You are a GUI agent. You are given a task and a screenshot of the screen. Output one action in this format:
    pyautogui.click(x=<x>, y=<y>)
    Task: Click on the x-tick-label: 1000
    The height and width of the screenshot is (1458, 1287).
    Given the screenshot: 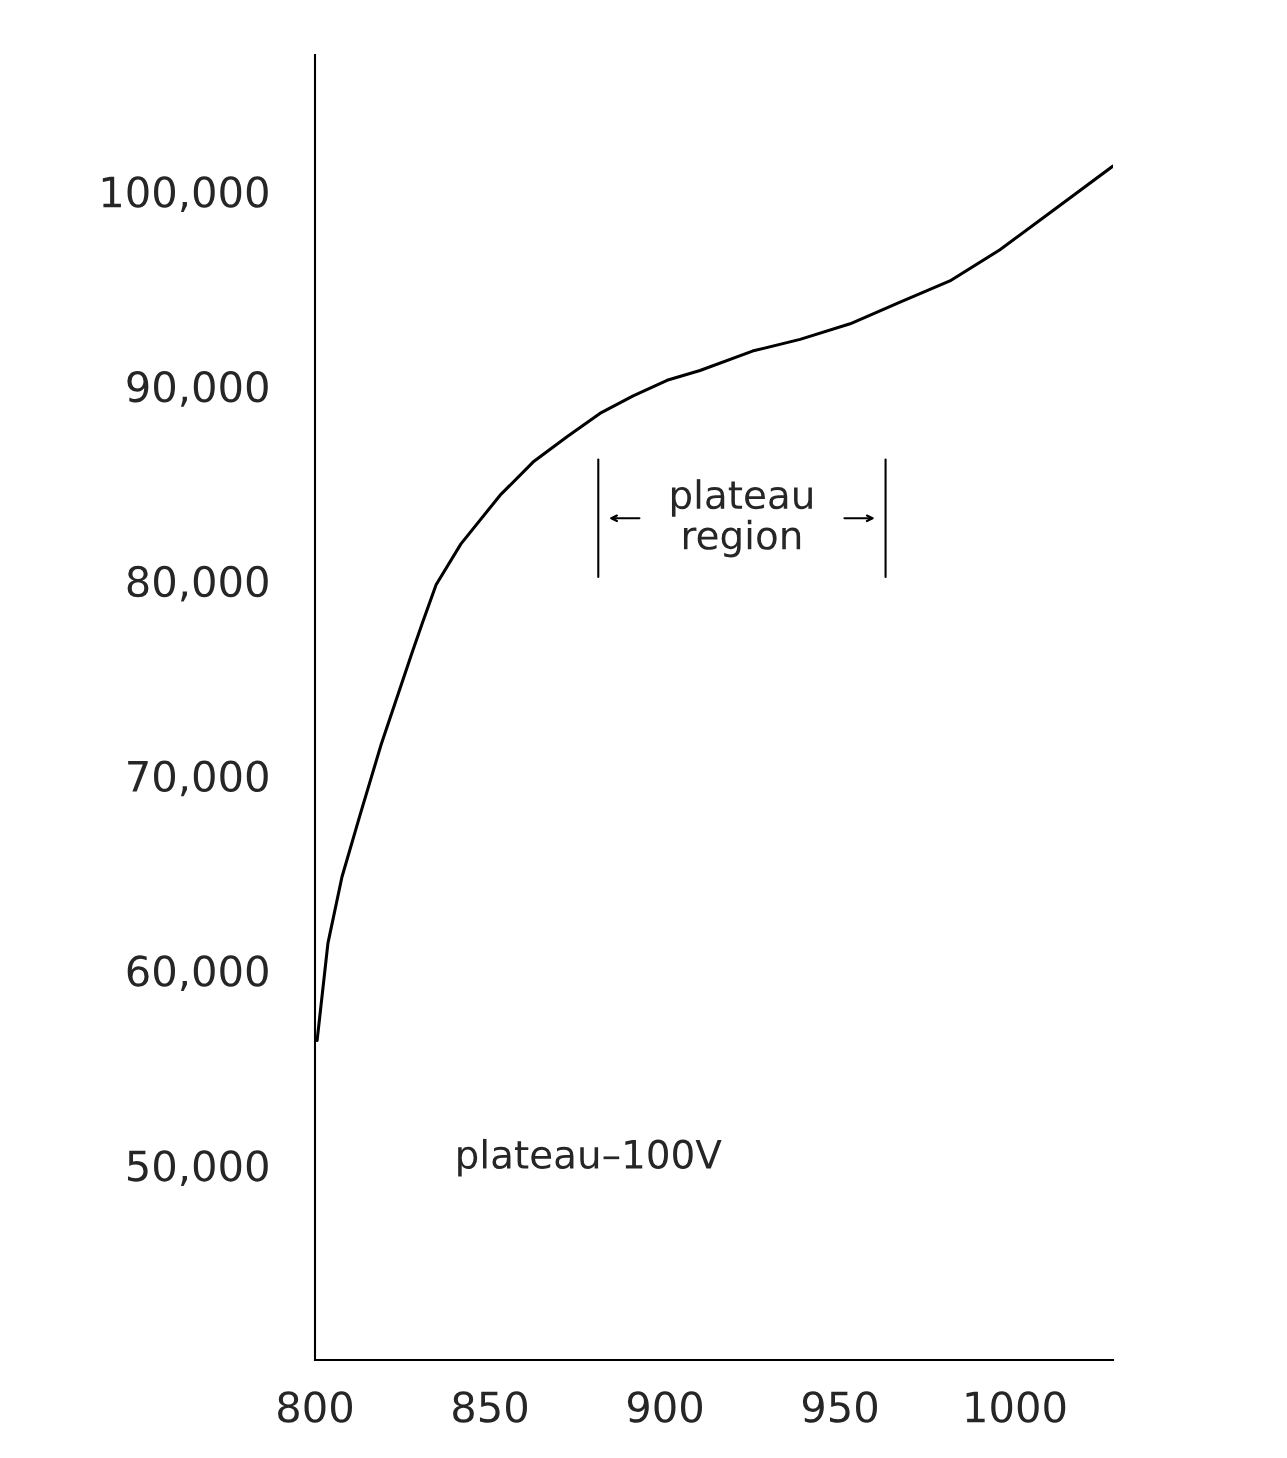 What is the action you would take?
    pyautogui.click(x=1016, y=1407)
    